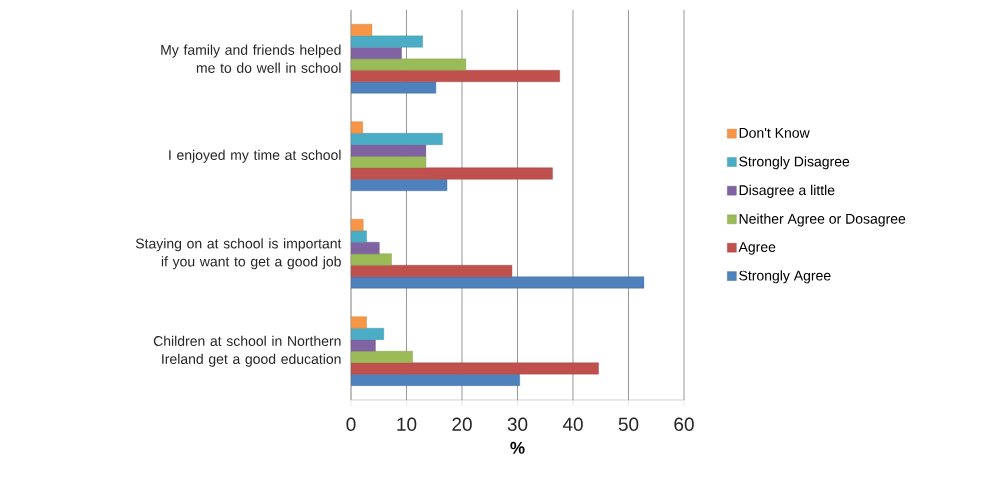 Image resolution: width=1005 pixels, height=485 pixels. Describe the element at coordinates (774, 133) in the screenshot. I see `legend-label: Don't Know` at that location.